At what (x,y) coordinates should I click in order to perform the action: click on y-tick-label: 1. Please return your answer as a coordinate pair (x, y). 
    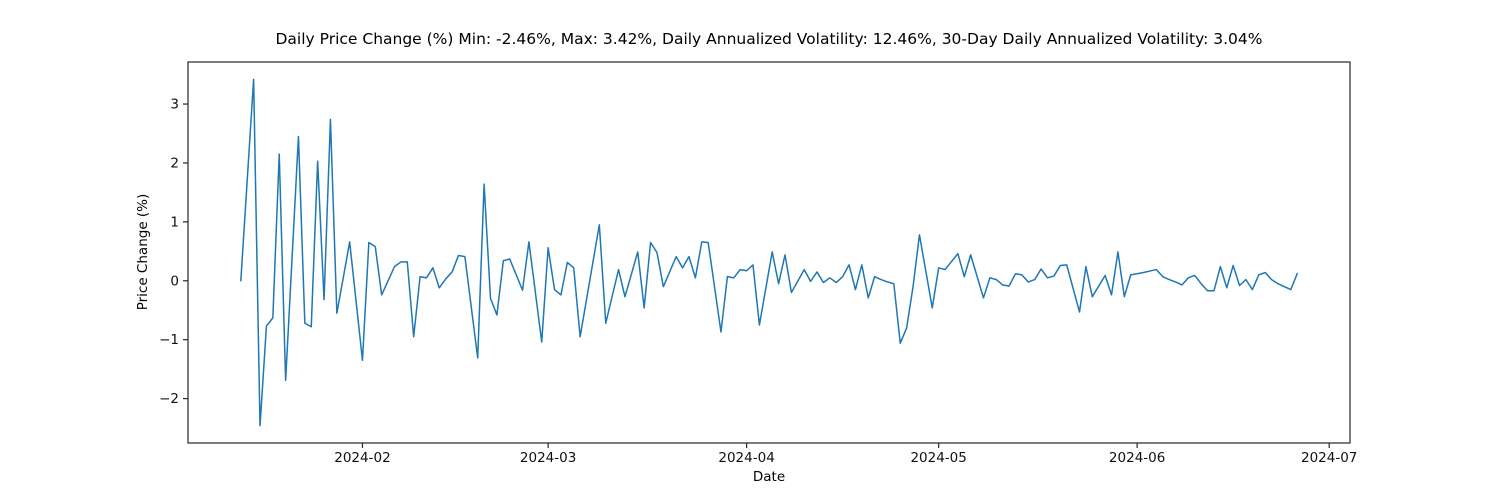
    Looking at the image, I should click on (174, 222).